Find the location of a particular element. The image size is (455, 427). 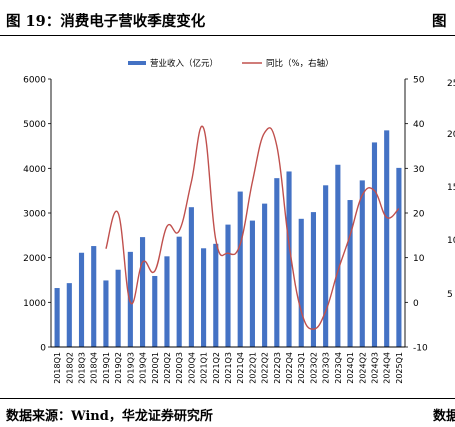

left-tick-label: 3000 is located at coordinates (34, 215).